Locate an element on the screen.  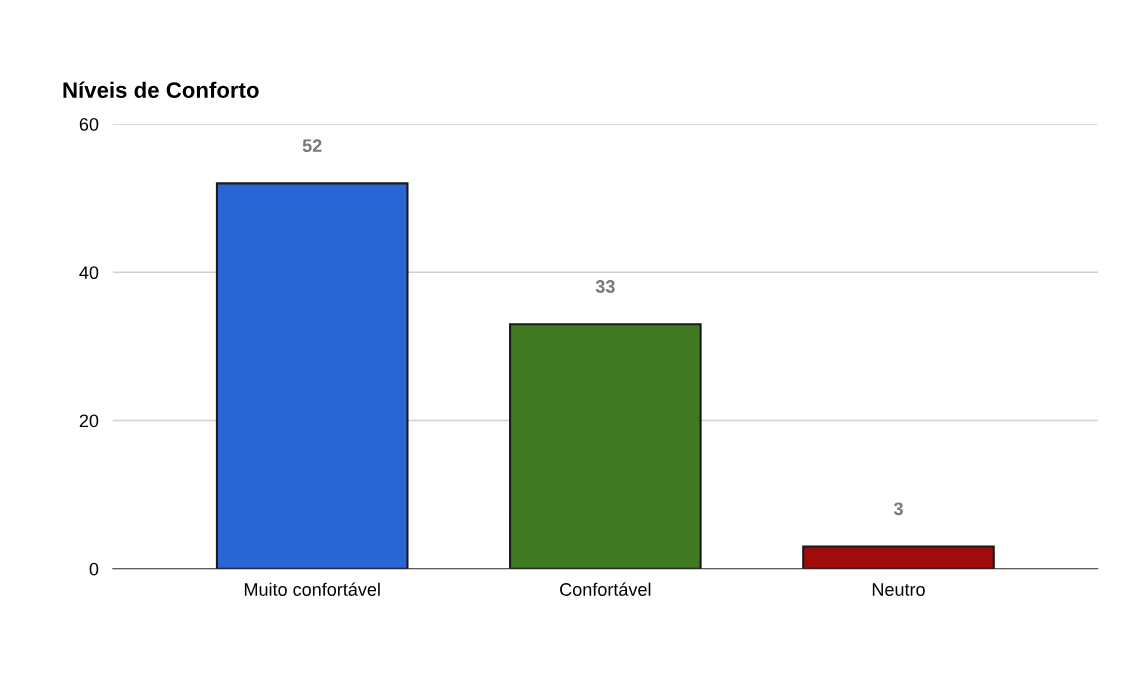
y-tick-label: 40 is located at coordinates (89, 273).